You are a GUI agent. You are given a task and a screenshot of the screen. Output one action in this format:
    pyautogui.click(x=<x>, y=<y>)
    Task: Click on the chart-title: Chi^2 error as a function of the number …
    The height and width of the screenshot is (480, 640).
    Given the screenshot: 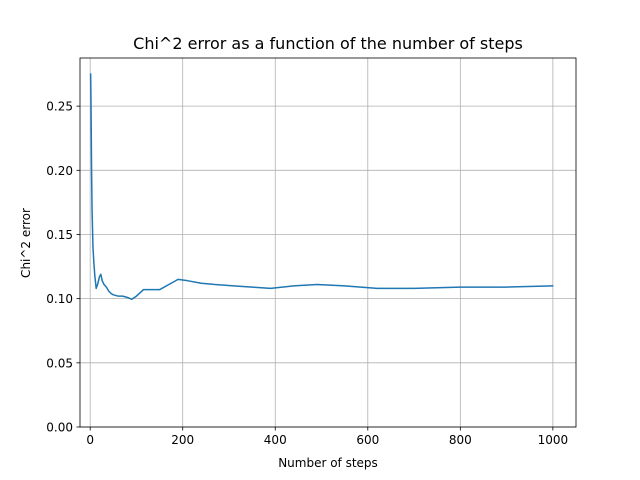 What is the action you would take?
    pyautogui.click(x=328, y=43)
    